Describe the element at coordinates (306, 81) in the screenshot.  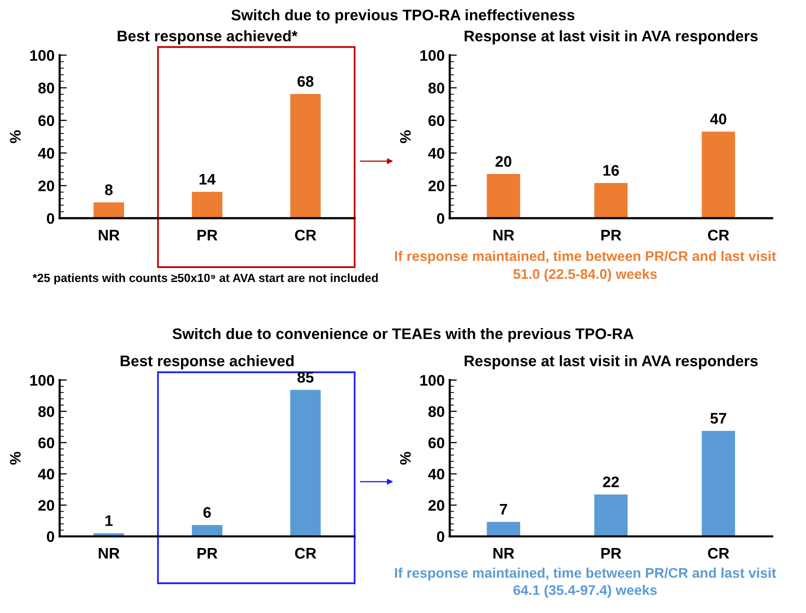
I see `text: 68` at that location.